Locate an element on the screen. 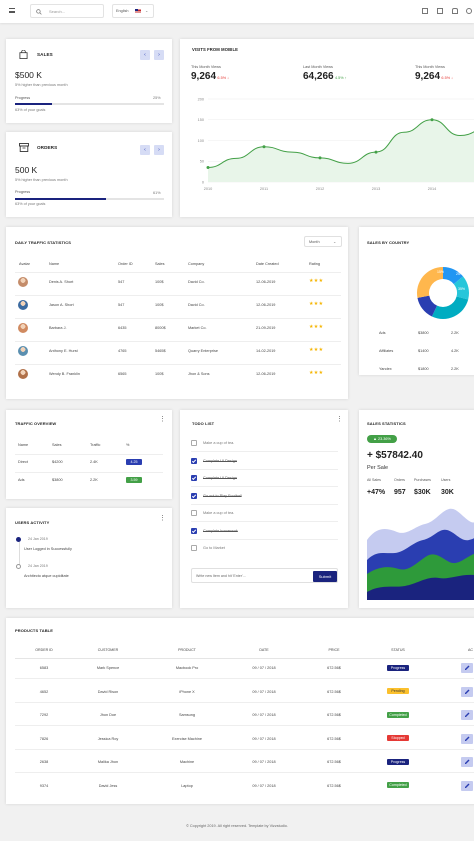 The height and width of the screenshot is (841, 474). table-cell: 21-09-2019 is located at coordinates (266, 328).